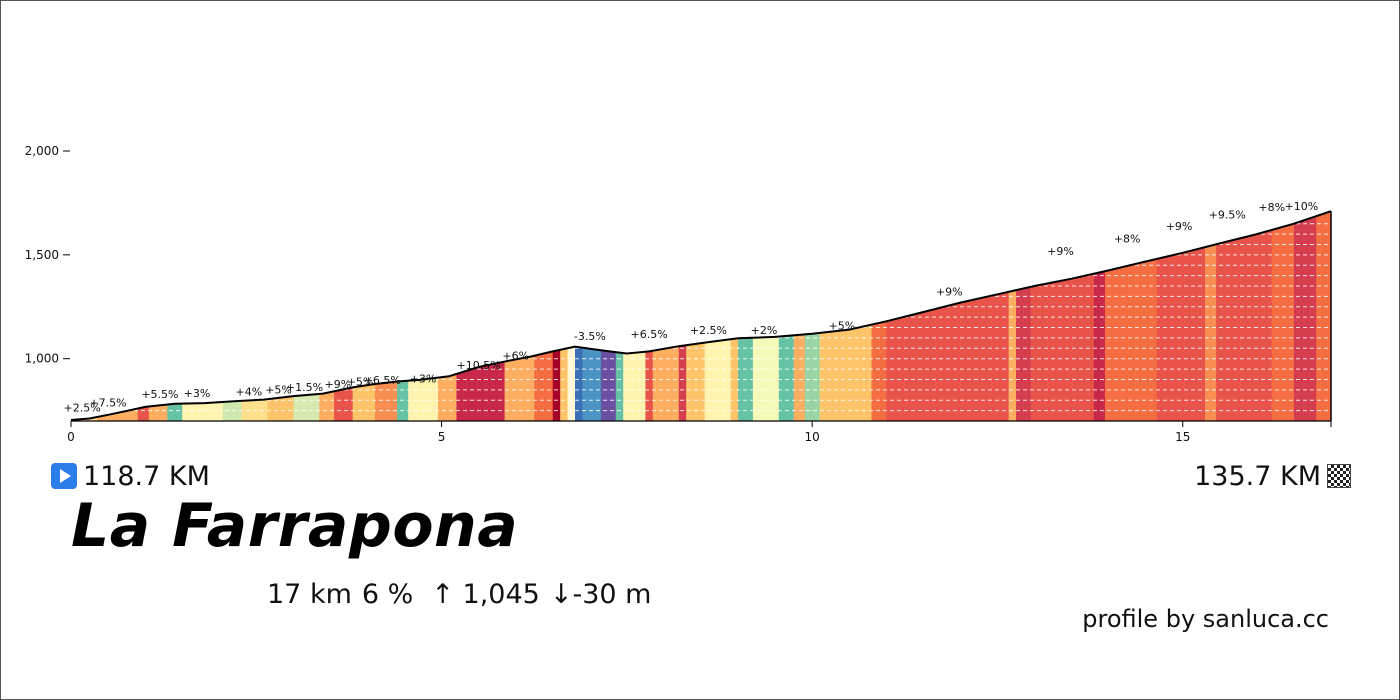 The height and width of the screenshot is (700, 1400). Describe the element at coordinates (1257, 476) in the screenshot. I see `end-km-label: 135.7 KM` at that location.